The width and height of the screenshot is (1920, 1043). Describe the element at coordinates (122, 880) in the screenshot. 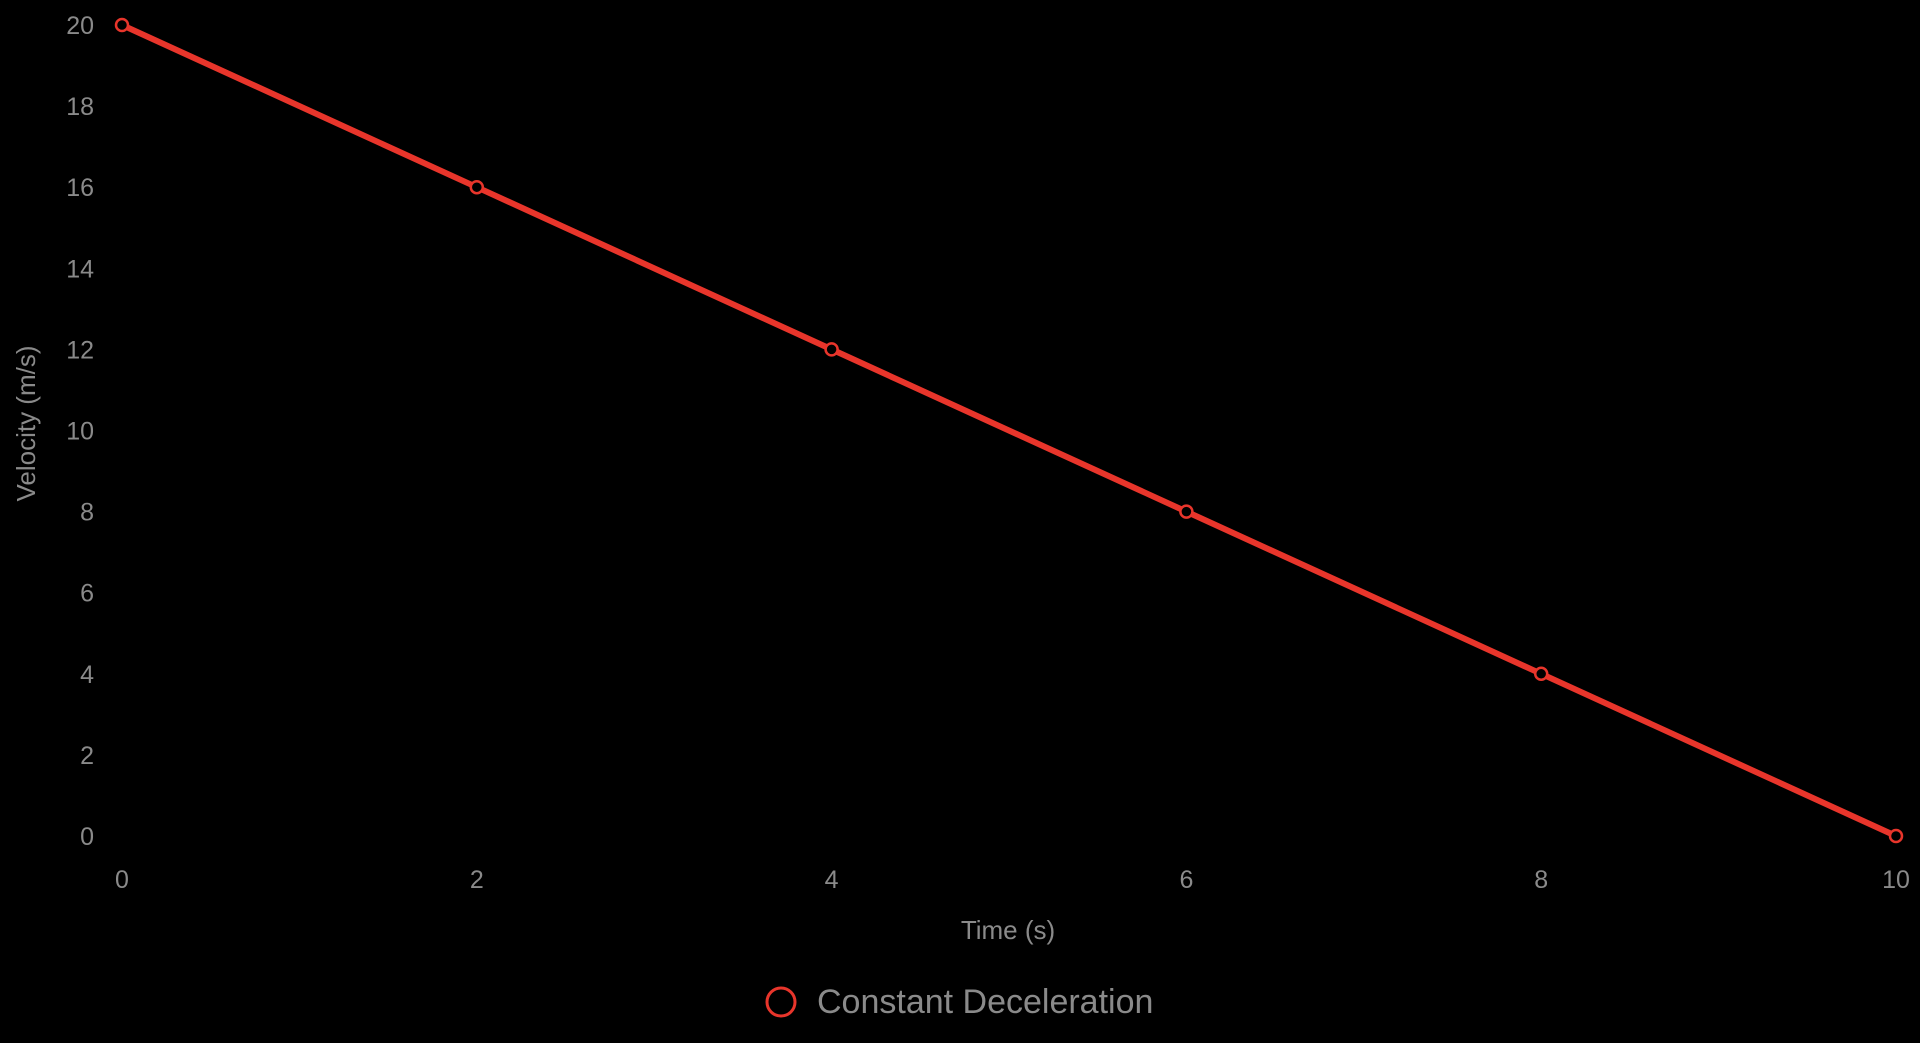

I see `x-tick-label: 0` at that location.